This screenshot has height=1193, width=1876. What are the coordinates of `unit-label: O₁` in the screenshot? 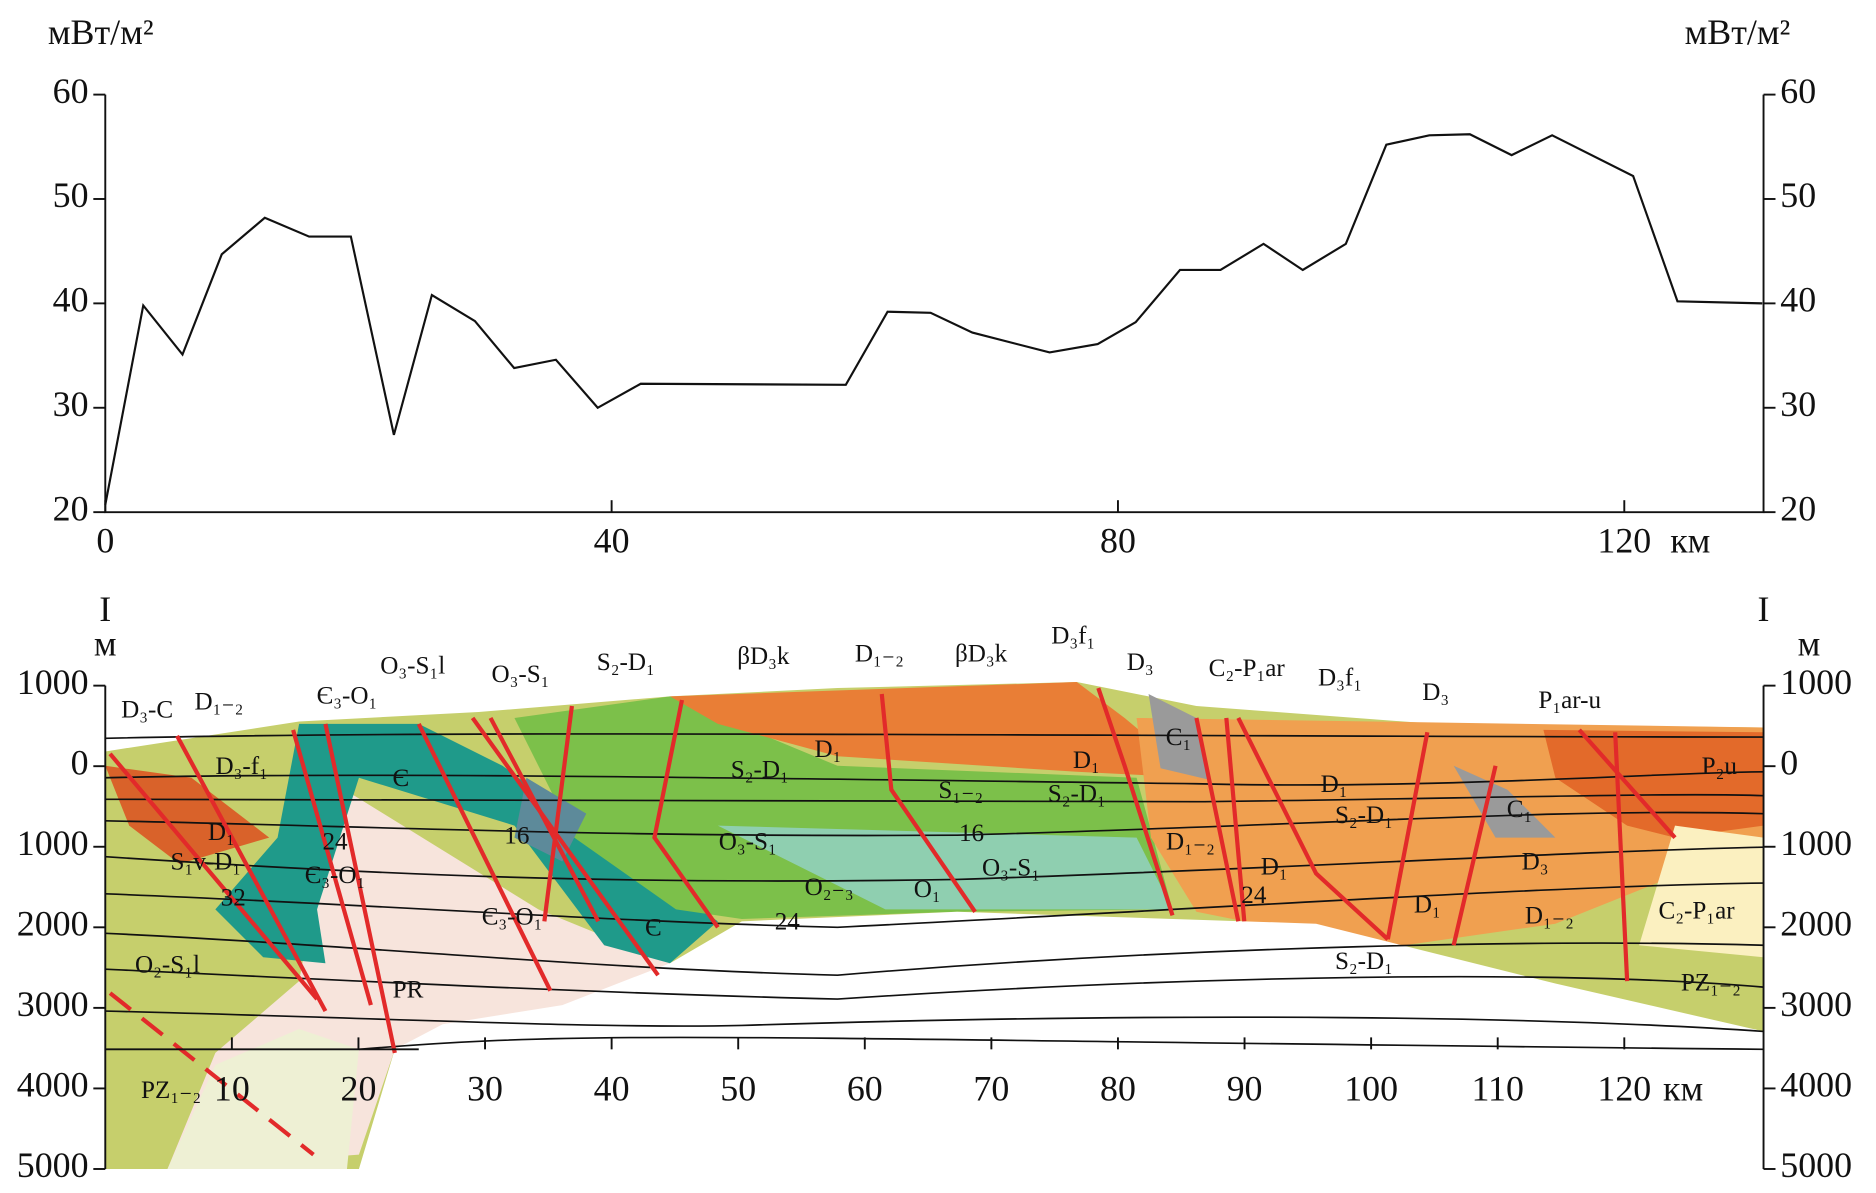 It's located at (927, 889).